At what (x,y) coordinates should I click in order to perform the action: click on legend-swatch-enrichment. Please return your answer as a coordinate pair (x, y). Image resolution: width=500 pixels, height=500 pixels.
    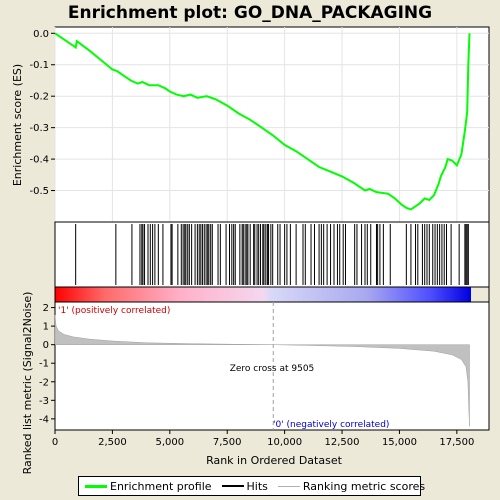
    Looking at the image, I should click on (96, 486).